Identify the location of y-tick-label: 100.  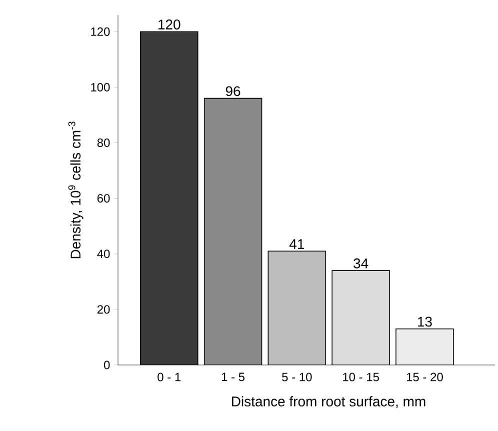
(100, 87).